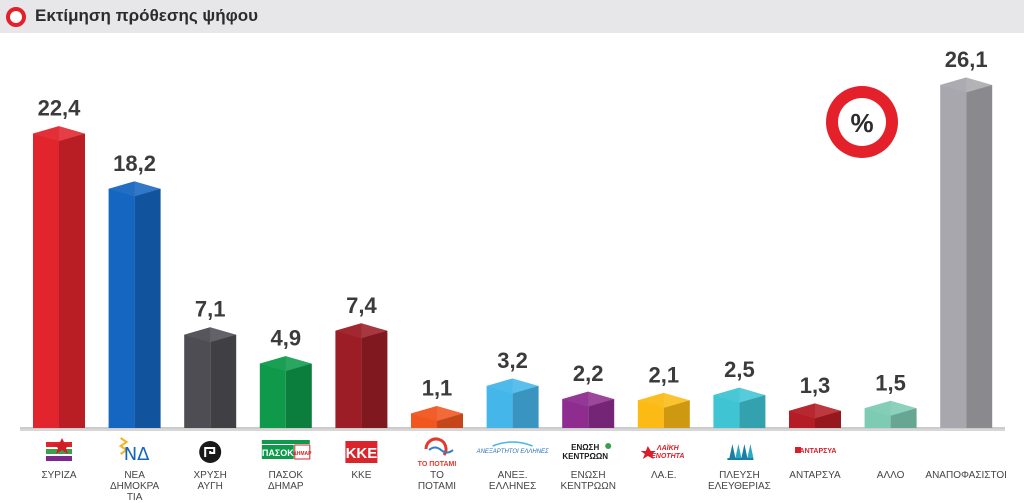 This screenshot has height=503, width=1024. I want to click on bar-group-1: 18,2 ΝΕΑ ΔΗΜΟΚΡΑ ΤΙΑ ΝΔ, so click(134, 327).